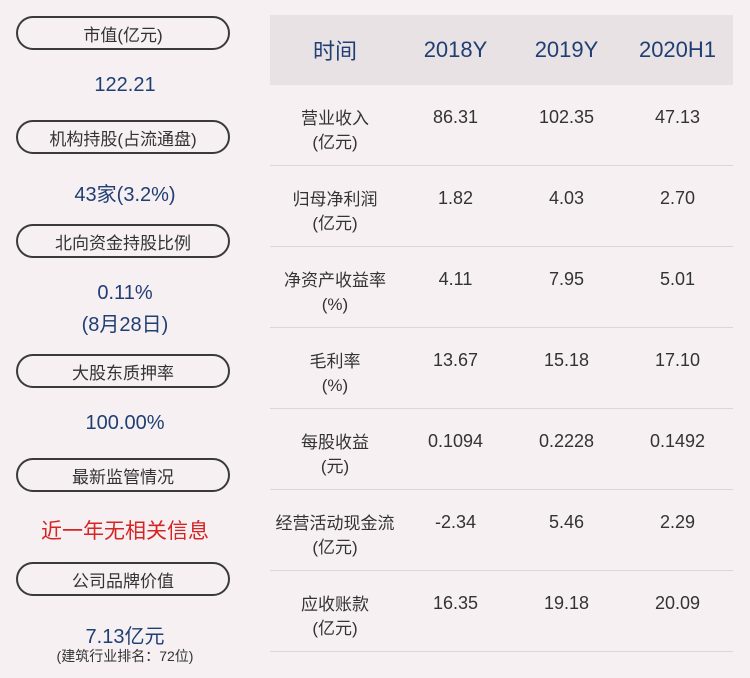 The height and width of the screenshot is (678, 750). I want to click on cell-2018: -2.34, so click(455, 522).